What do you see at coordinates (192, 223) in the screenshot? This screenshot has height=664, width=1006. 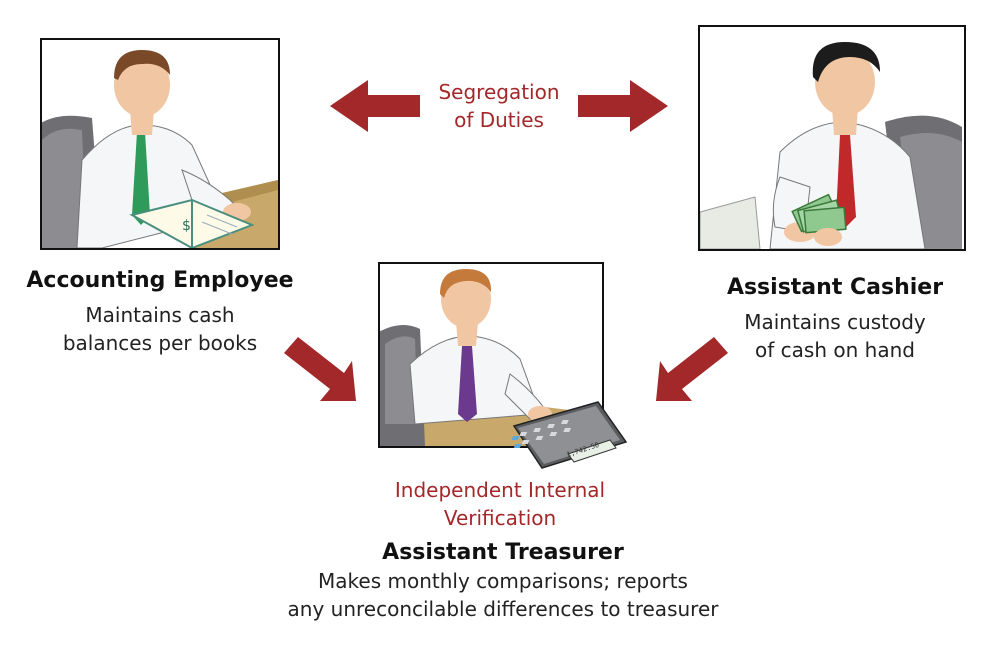 I see `ledger-book-icon: $` at bounding box center [192, 223].